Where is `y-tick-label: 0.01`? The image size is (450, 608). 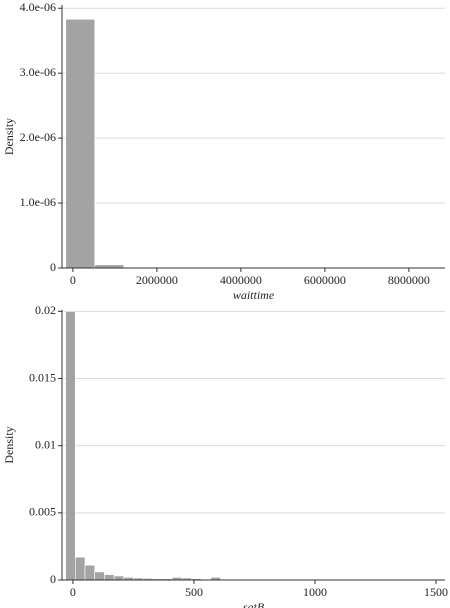 y-tick-label: 0.01 is located at coordinates (45, 444).